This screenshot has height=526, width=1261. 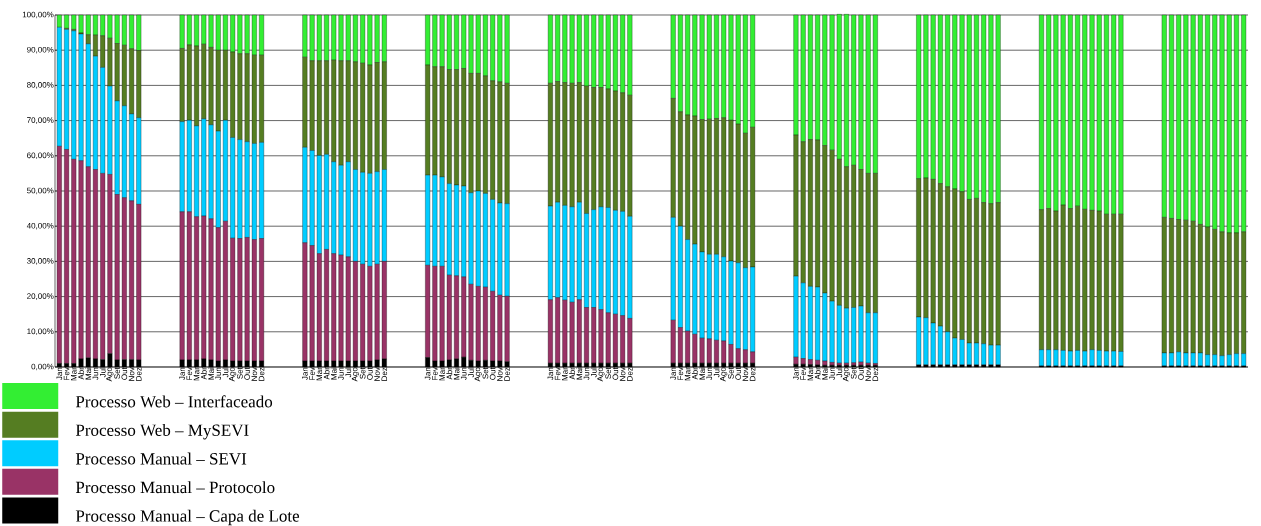 What do you see at coordinates (175, 487) in the screenshot?
I see `legend-label: Processo Manual – Protocolo` at bounding box center [175, 487].